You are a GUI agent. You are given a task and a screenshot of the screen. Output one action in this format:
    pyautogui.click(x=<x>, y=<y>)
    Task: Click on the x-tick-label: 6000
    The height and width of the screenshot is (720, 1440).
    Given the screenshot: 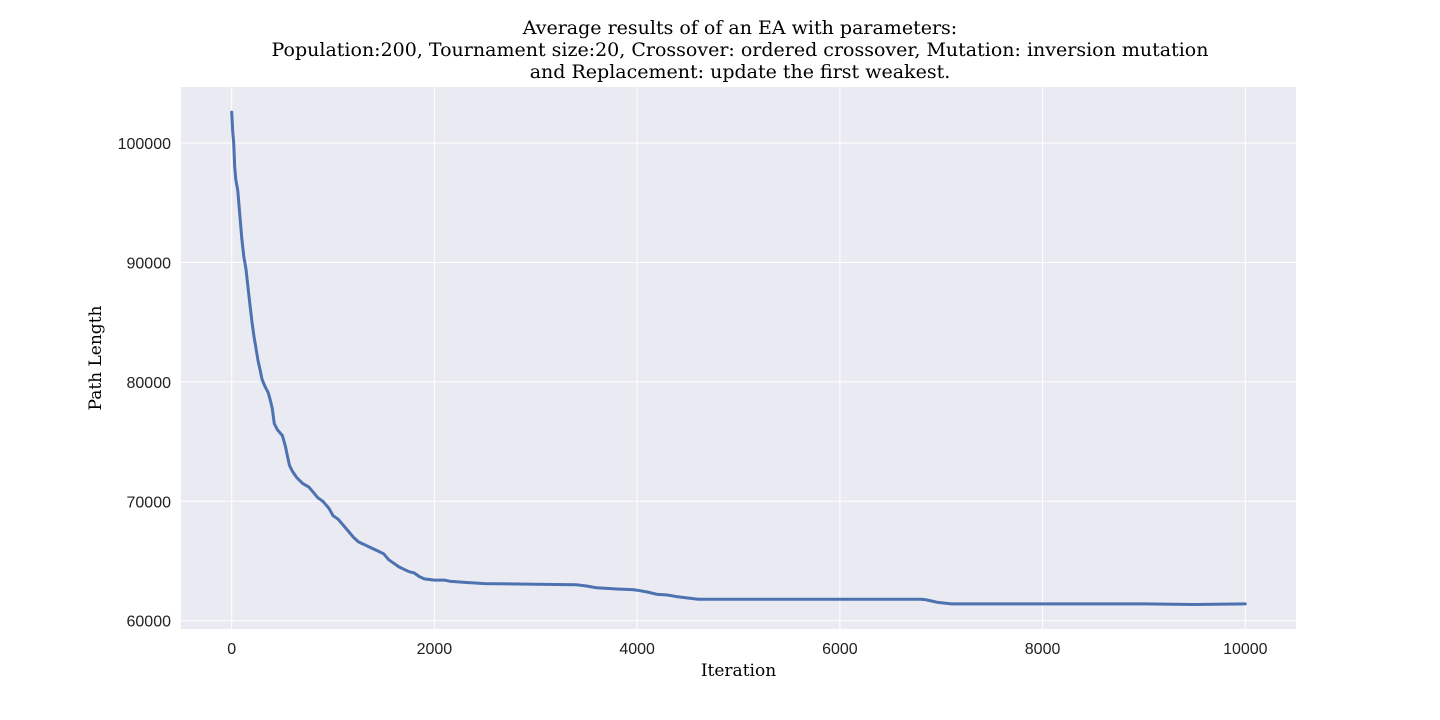 What is the action you would take?
    pyautogui.click(x=840, y=649)
    